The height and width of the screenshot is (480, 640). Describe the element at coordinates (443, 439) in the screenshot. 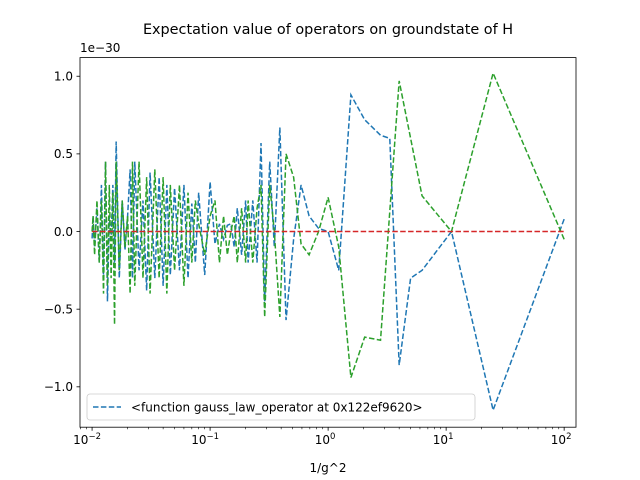

I see `x-tick-label-3: 10¹` at that location.